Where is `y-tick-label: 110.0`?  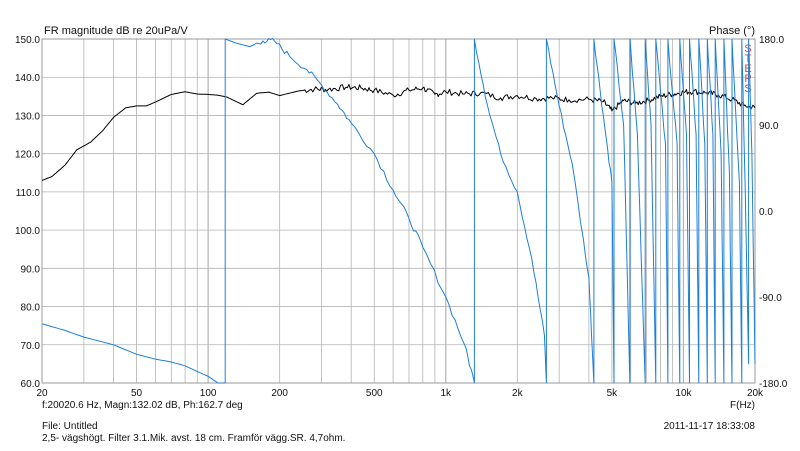
y-tick-label: 110.0 is located at coordinates (28, 193).